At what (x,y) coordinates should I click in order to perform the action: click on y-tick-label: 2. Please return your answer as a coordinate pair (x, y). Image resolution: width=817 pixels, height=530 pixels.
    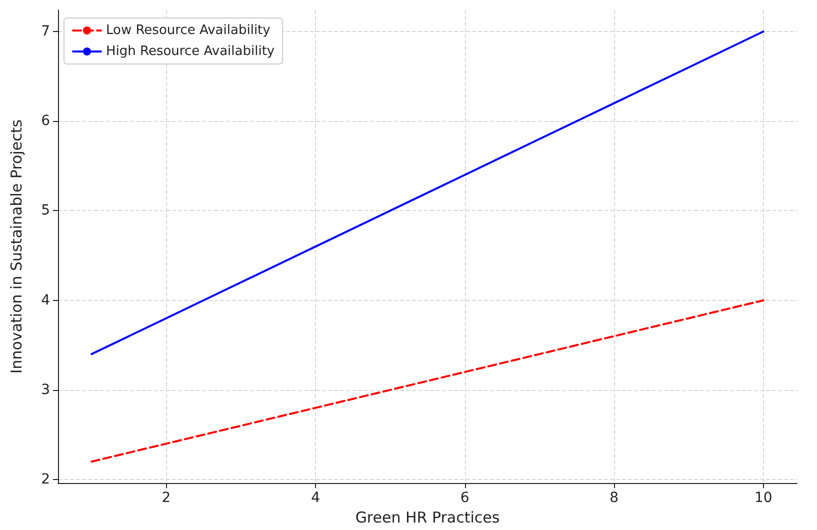
    Looking at the image, I should click on (45, 480).